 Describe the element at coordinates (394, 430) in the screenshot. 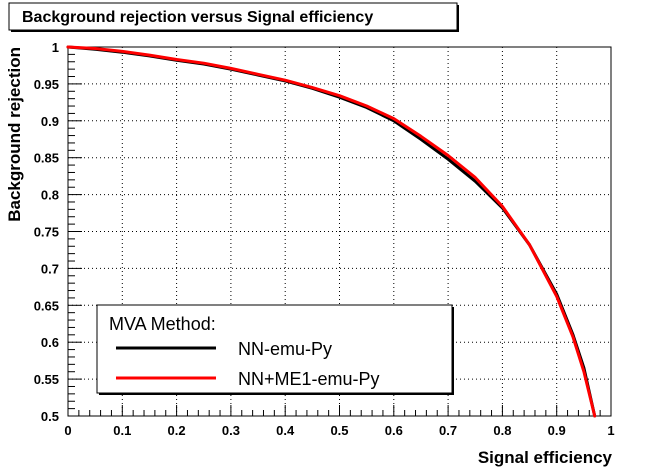

I see `x-tick-label: 0.6` at that location.